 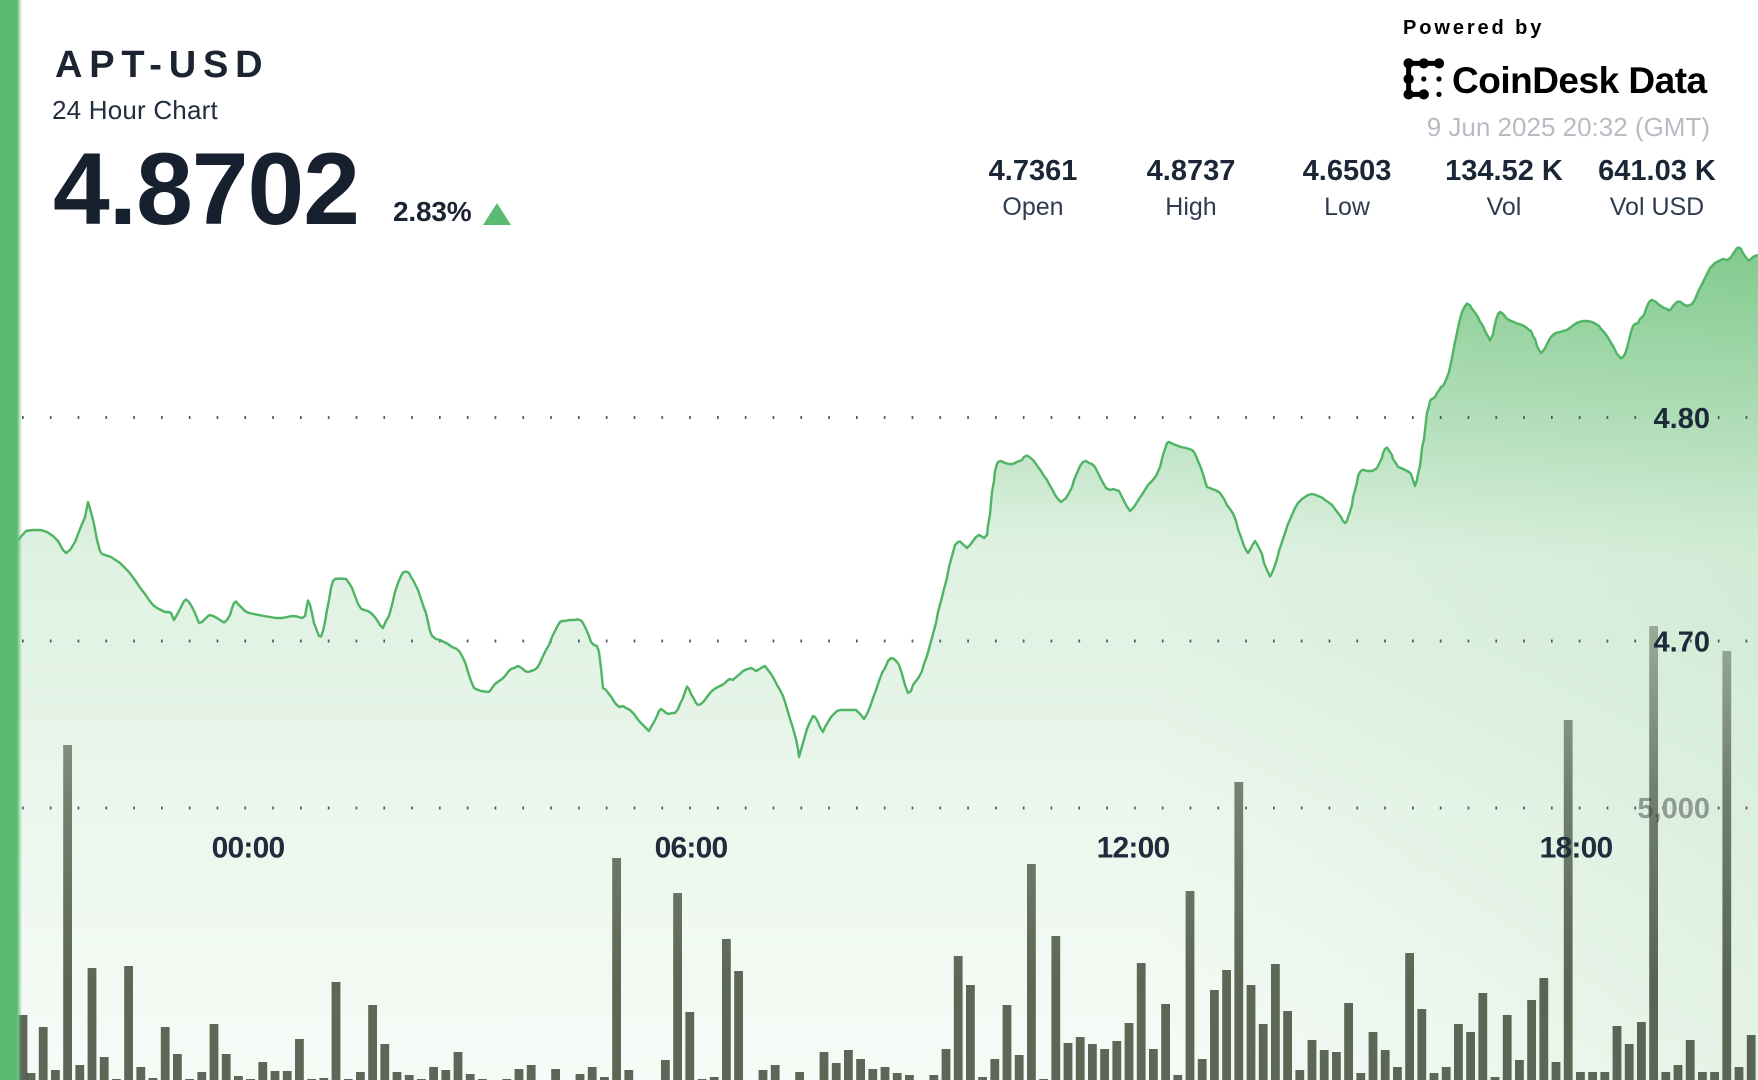 I want to click on svg-text: 00:00, so click(x=248, y=848).